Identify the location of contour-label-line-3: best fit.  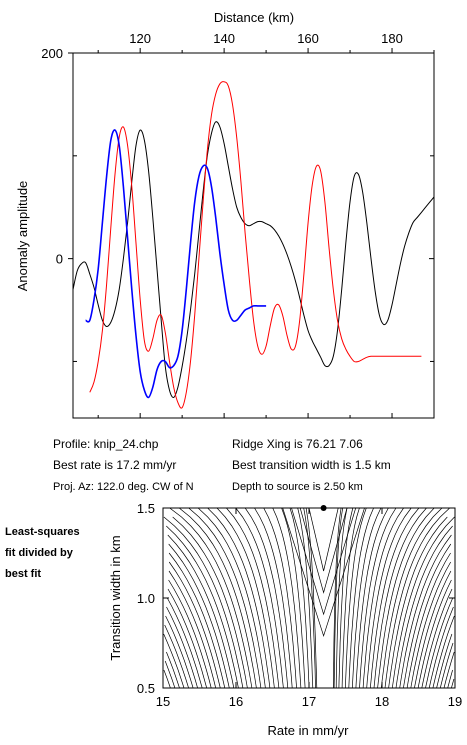
(23, 574).